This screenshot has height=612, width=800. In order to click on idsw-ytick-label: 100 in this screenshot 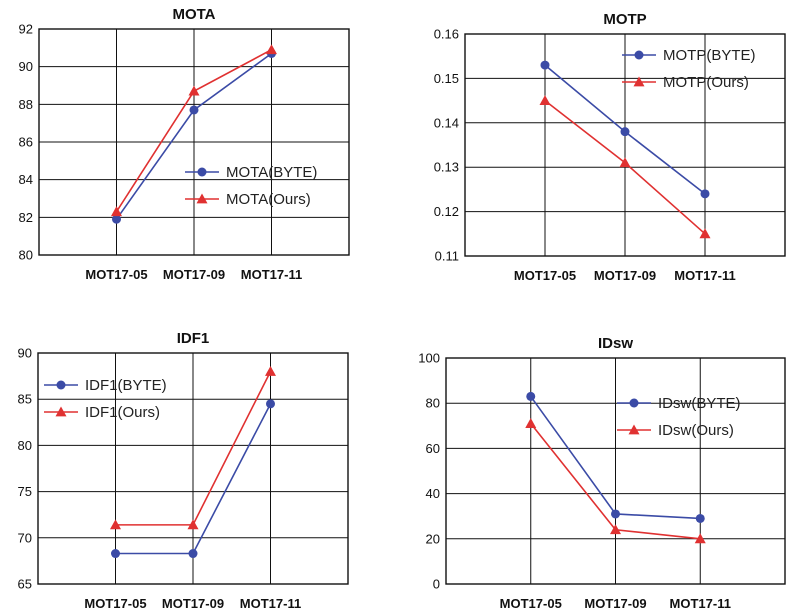, I will do `click(429, 358)`.